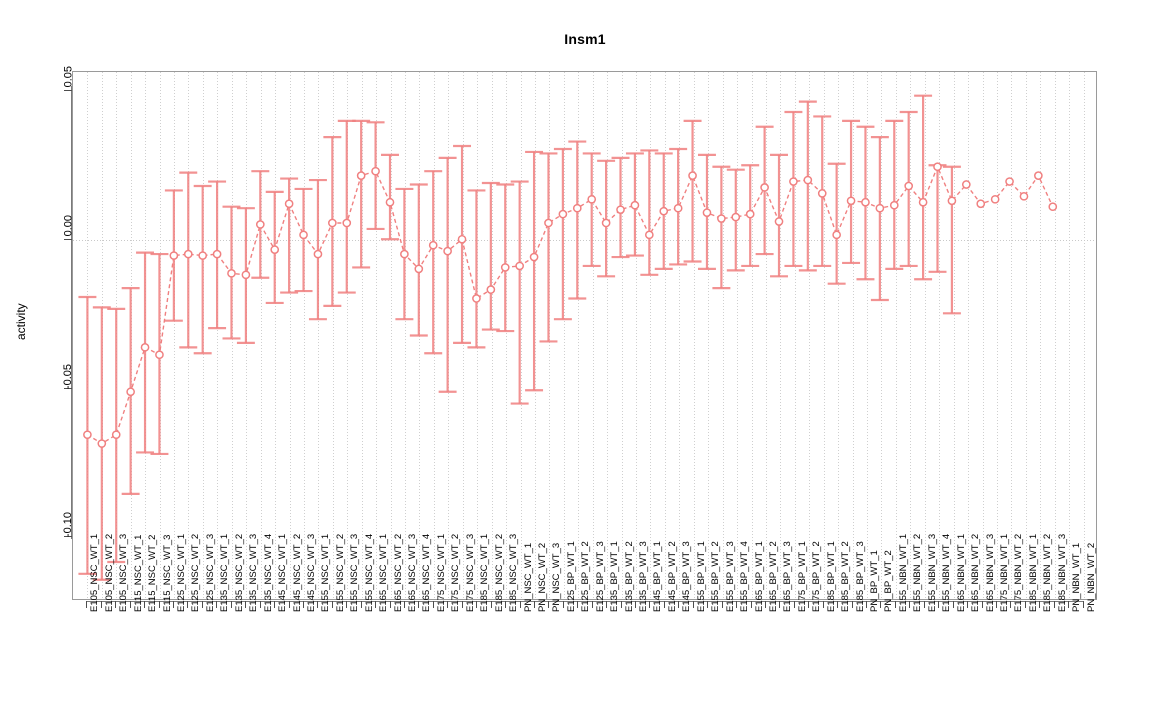  I want to click on x-axis-tick-label: E175_BP_WT_1, so click(802, 576).